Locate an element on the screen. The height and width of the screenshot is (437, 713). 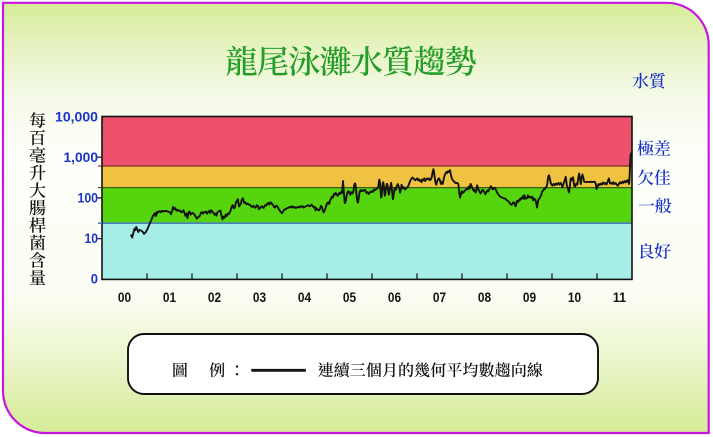
svg-text: 09 is located at coordinates (529, 298).